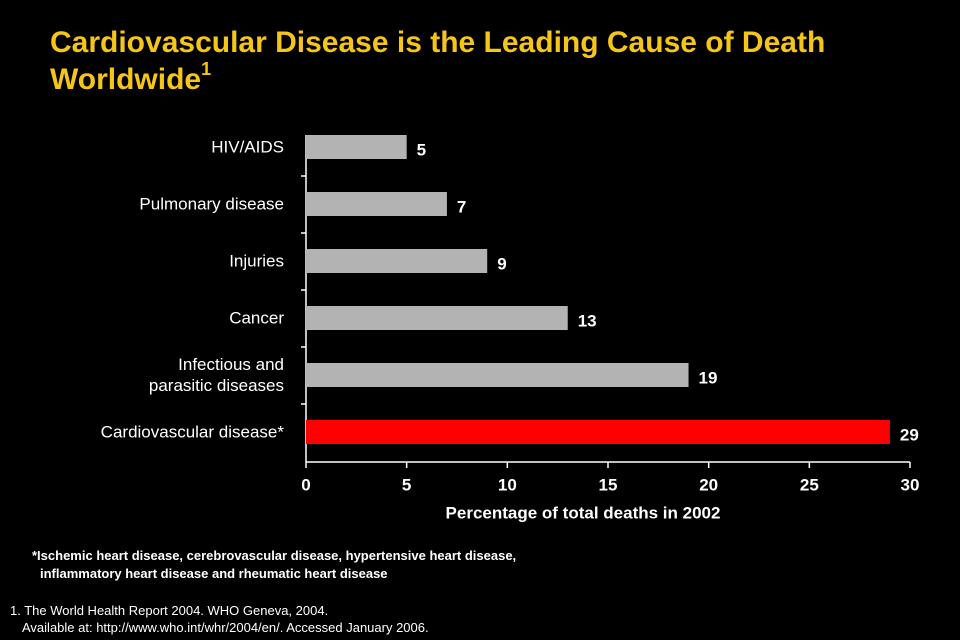 This screenshot has width=960, height=640. I want to click on x-tick-label: 15, so click(608, 484).